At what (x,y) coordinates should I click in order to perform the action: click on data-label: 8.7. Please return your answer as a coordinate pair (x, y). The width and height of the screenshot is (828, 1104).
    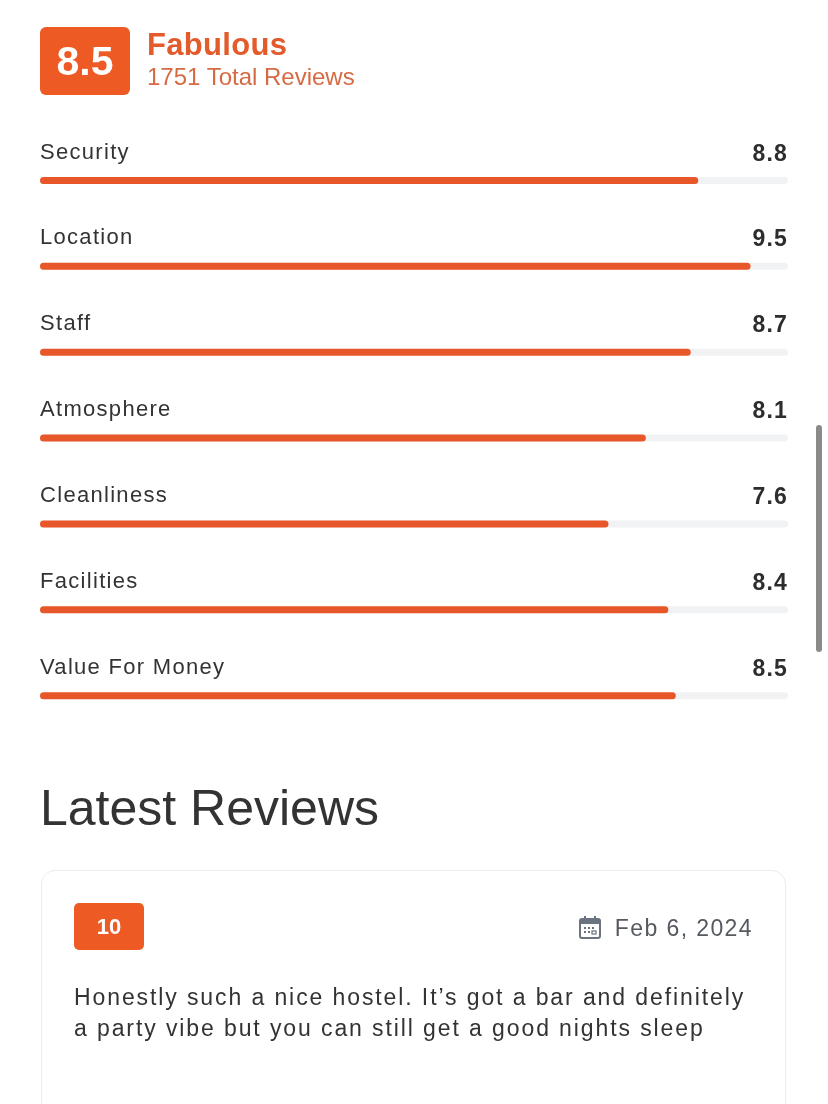
    Looking at the image, I should click on (770, 324).